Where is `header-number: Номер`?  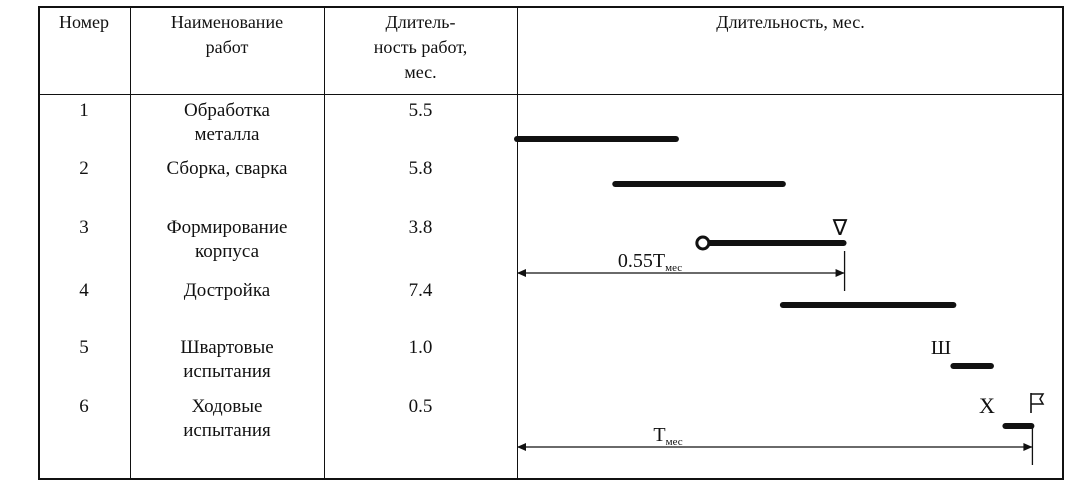 header-number: Номер is located at coordinates (84, 22).